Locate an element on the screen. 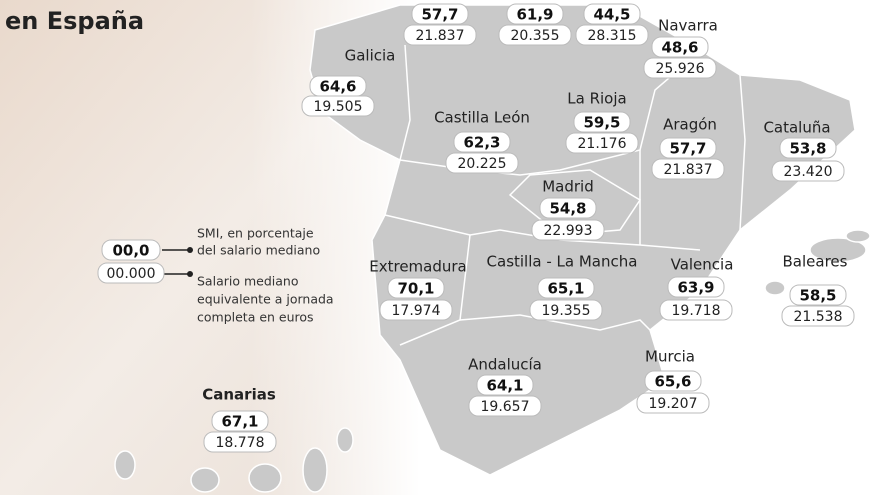 The height and width of the screenshot is (495, 880). median-salary: 19.657 is located at coordinates (505, 407).